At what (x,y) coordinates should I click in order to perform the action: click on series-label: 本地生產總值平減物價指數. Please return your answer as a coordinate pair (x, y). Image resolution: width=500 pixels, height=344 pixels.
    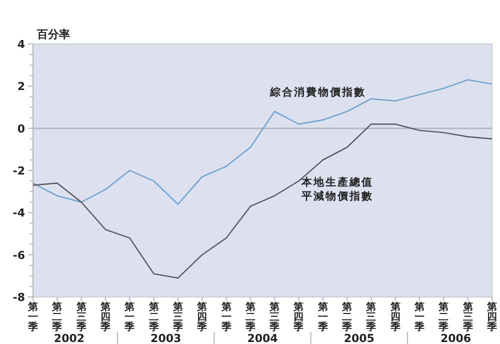
    Looking at the image, I should click on (337, 188).